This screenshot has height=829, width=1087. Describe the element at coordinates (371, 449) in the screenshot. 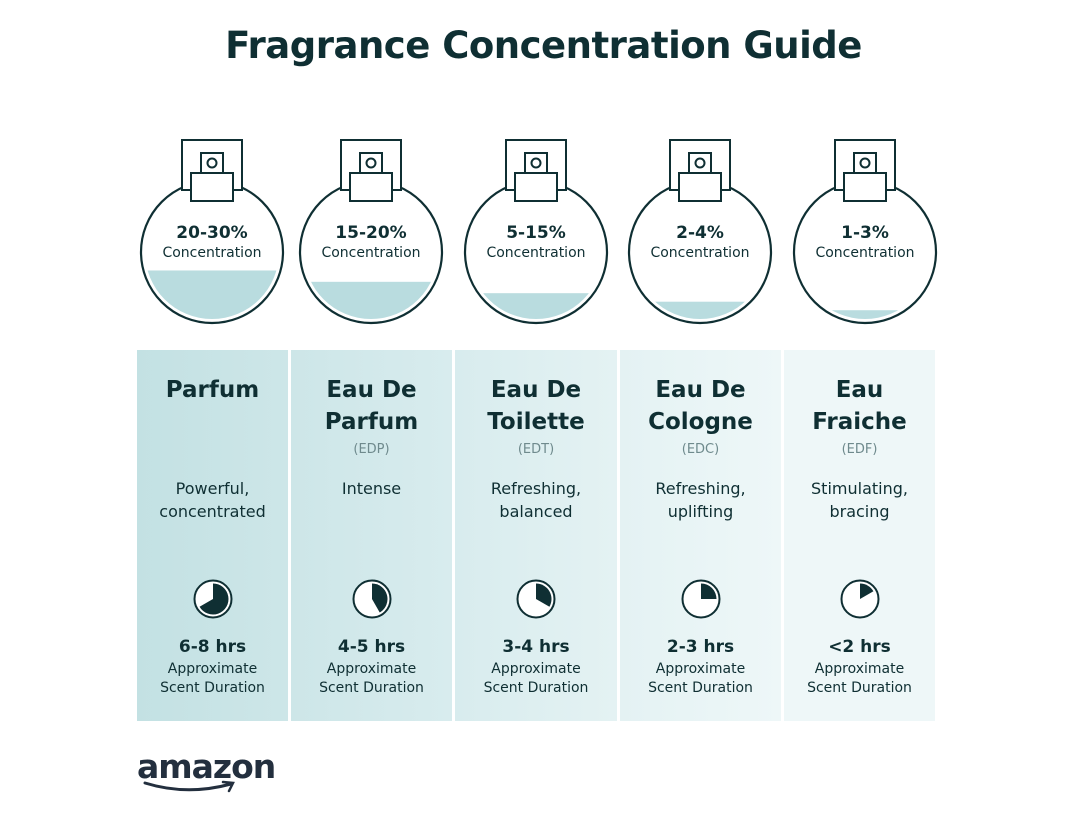

I see `fragrance-abbreviation: (EDP)` at that location.